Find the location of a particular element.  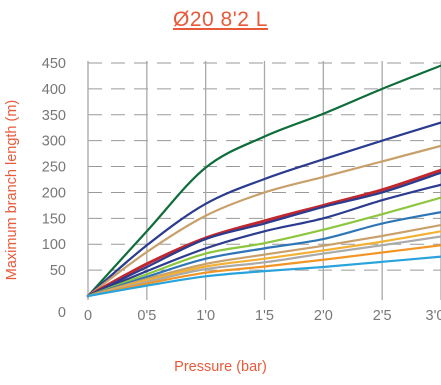

x-tick-label: 1'5 is located at coordinates (264, 316).